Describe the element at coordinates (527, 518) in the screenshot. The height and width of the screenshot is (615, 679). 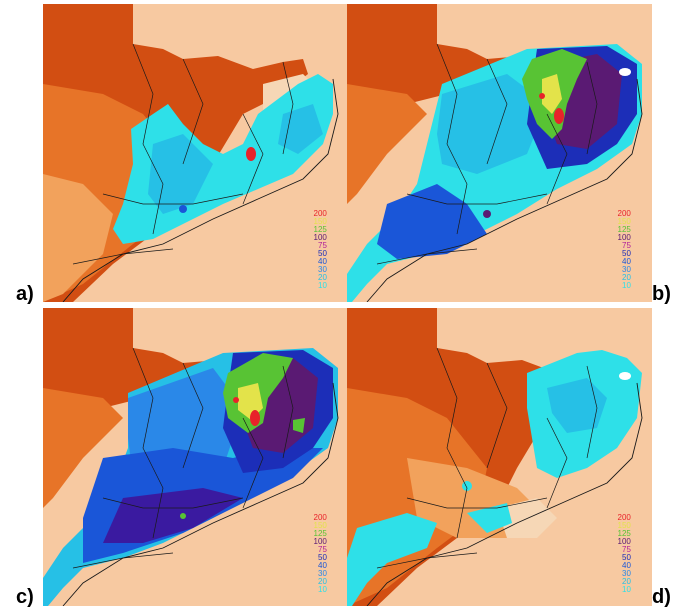
I see `terrain-pale` at that location.